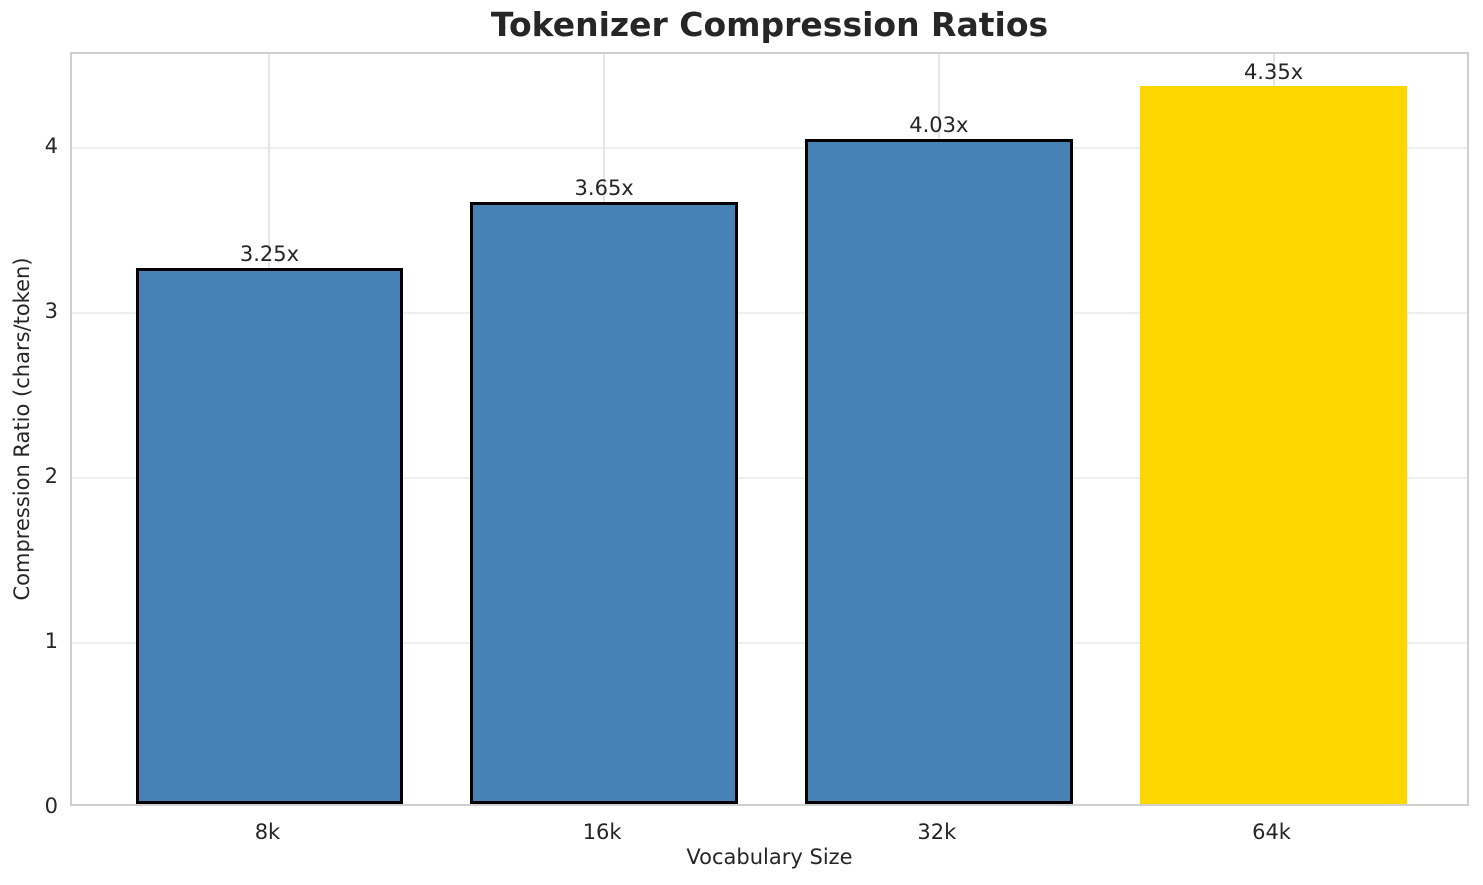  I want to click on bar-value-label: 3.65x, so click(604, 187).